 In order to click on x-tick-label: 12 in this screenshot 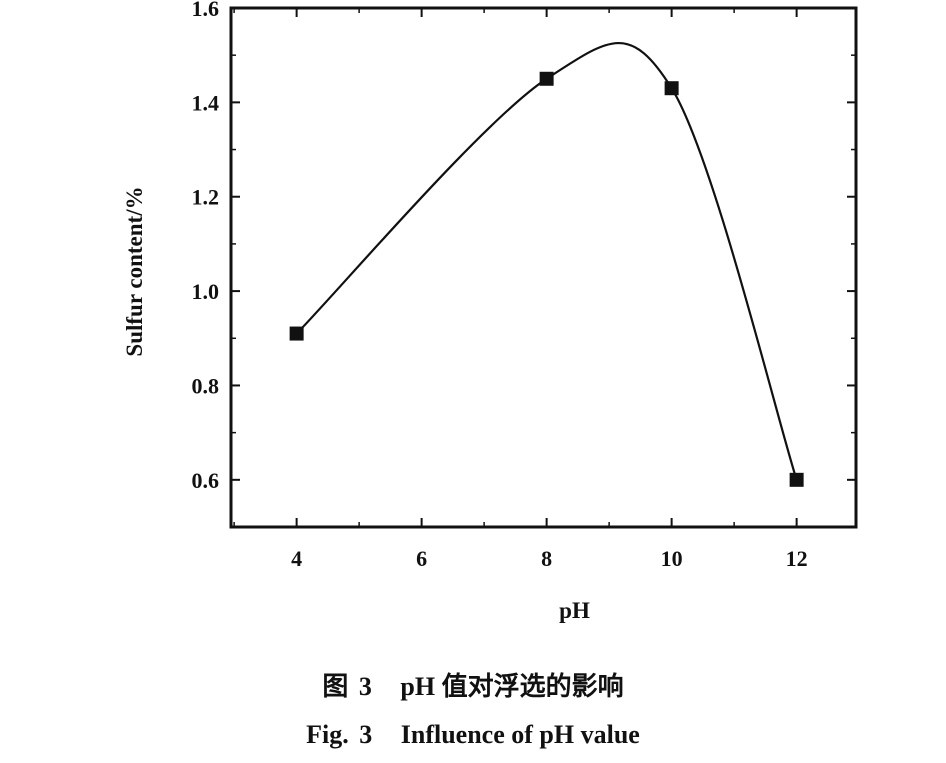, I will do `click(797, 558)`.